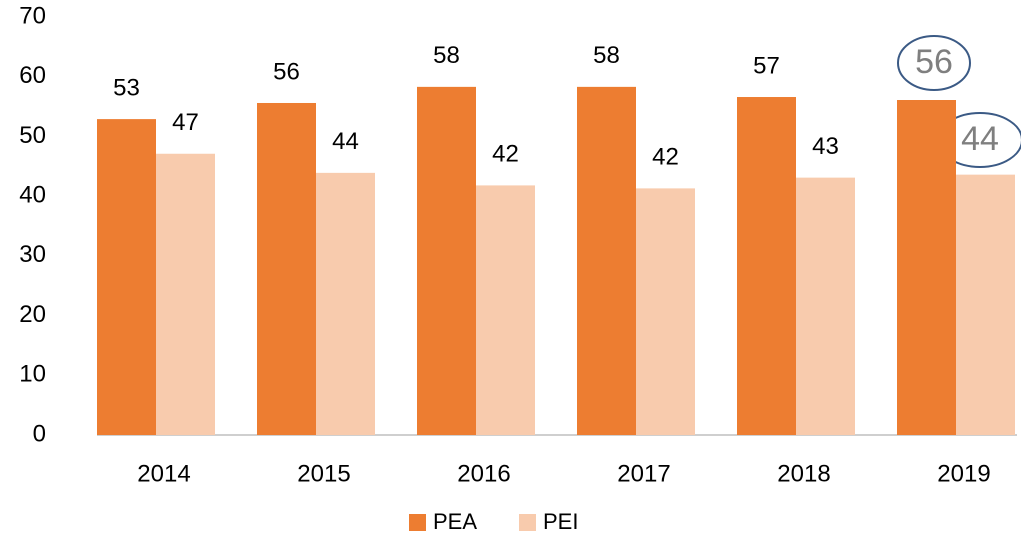  I want to click on x-tick-label: 2014, so click(163, 473).